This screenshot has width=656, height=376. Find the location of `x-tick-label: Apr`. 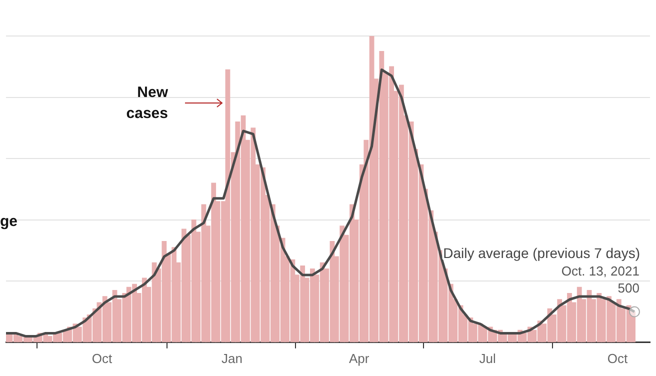

x-tick-label: Apr is located at coordinates (359, 358).